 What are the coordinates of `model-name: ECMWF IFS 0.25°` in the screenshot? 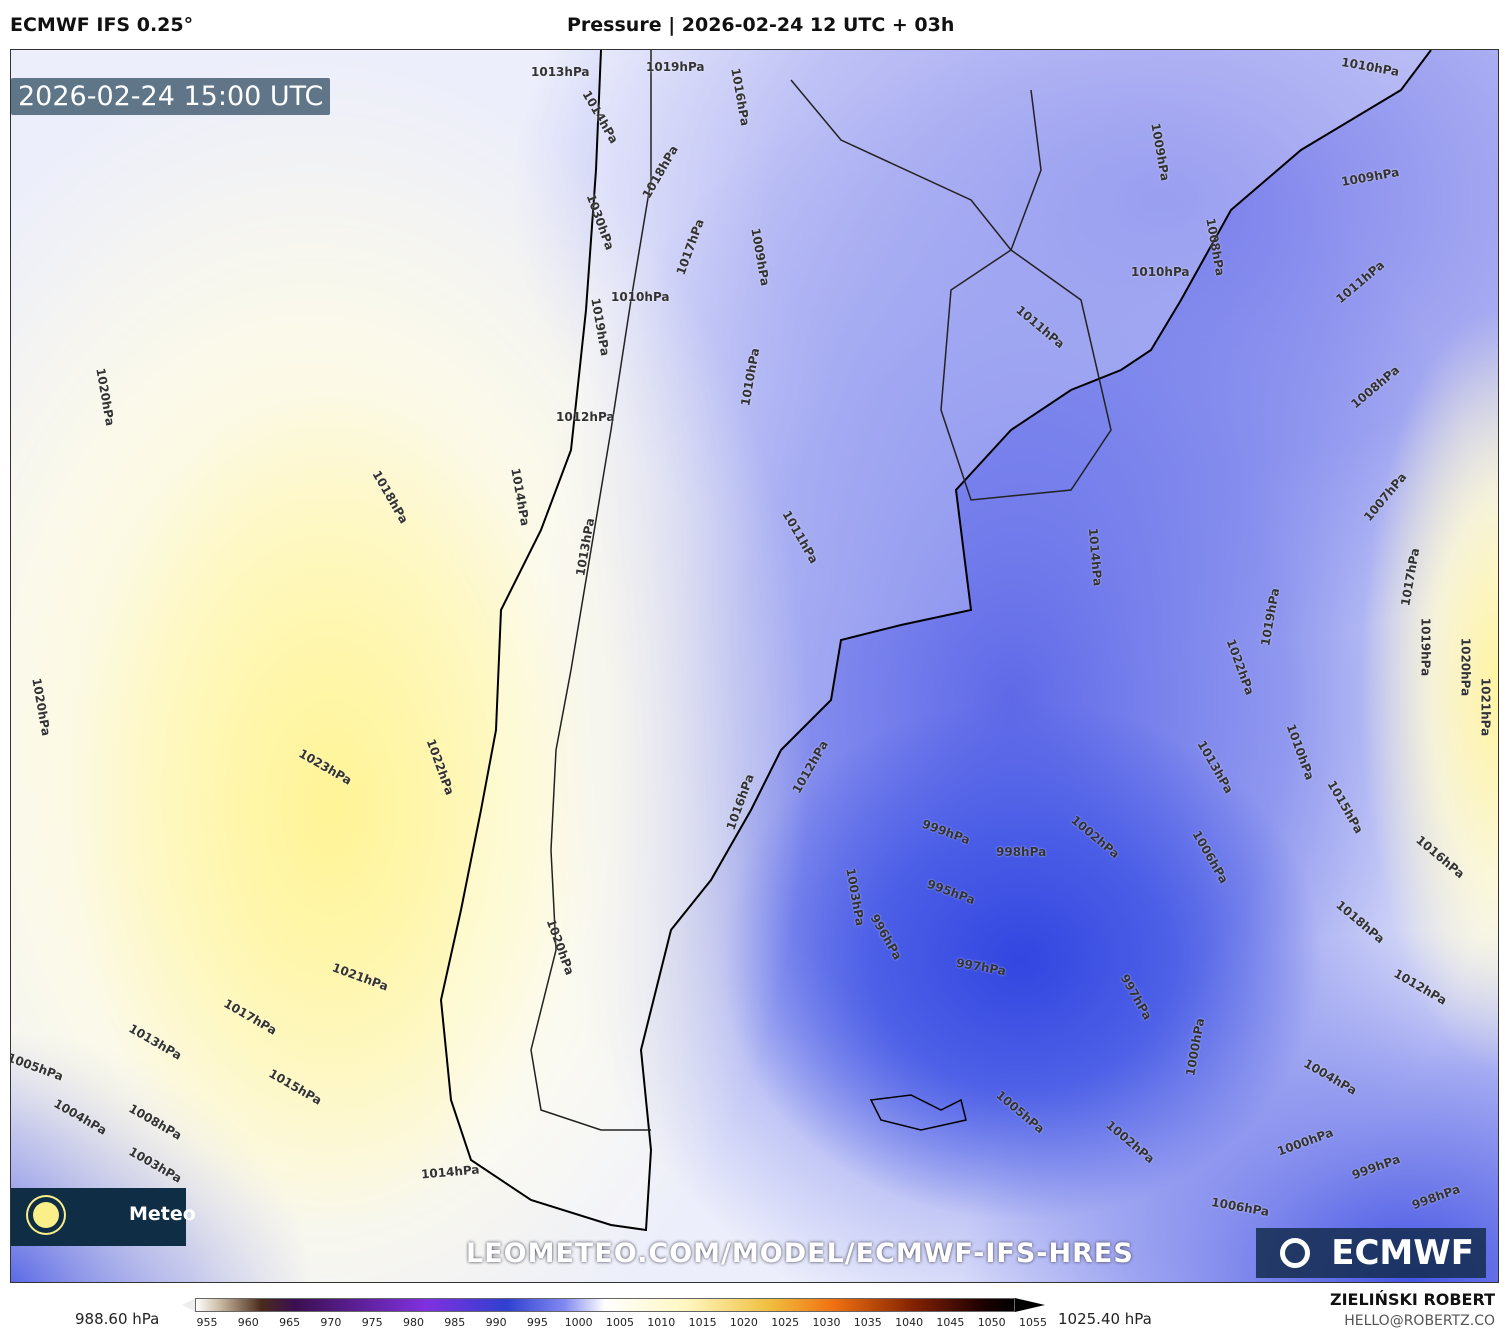 It's located at (102, 25).